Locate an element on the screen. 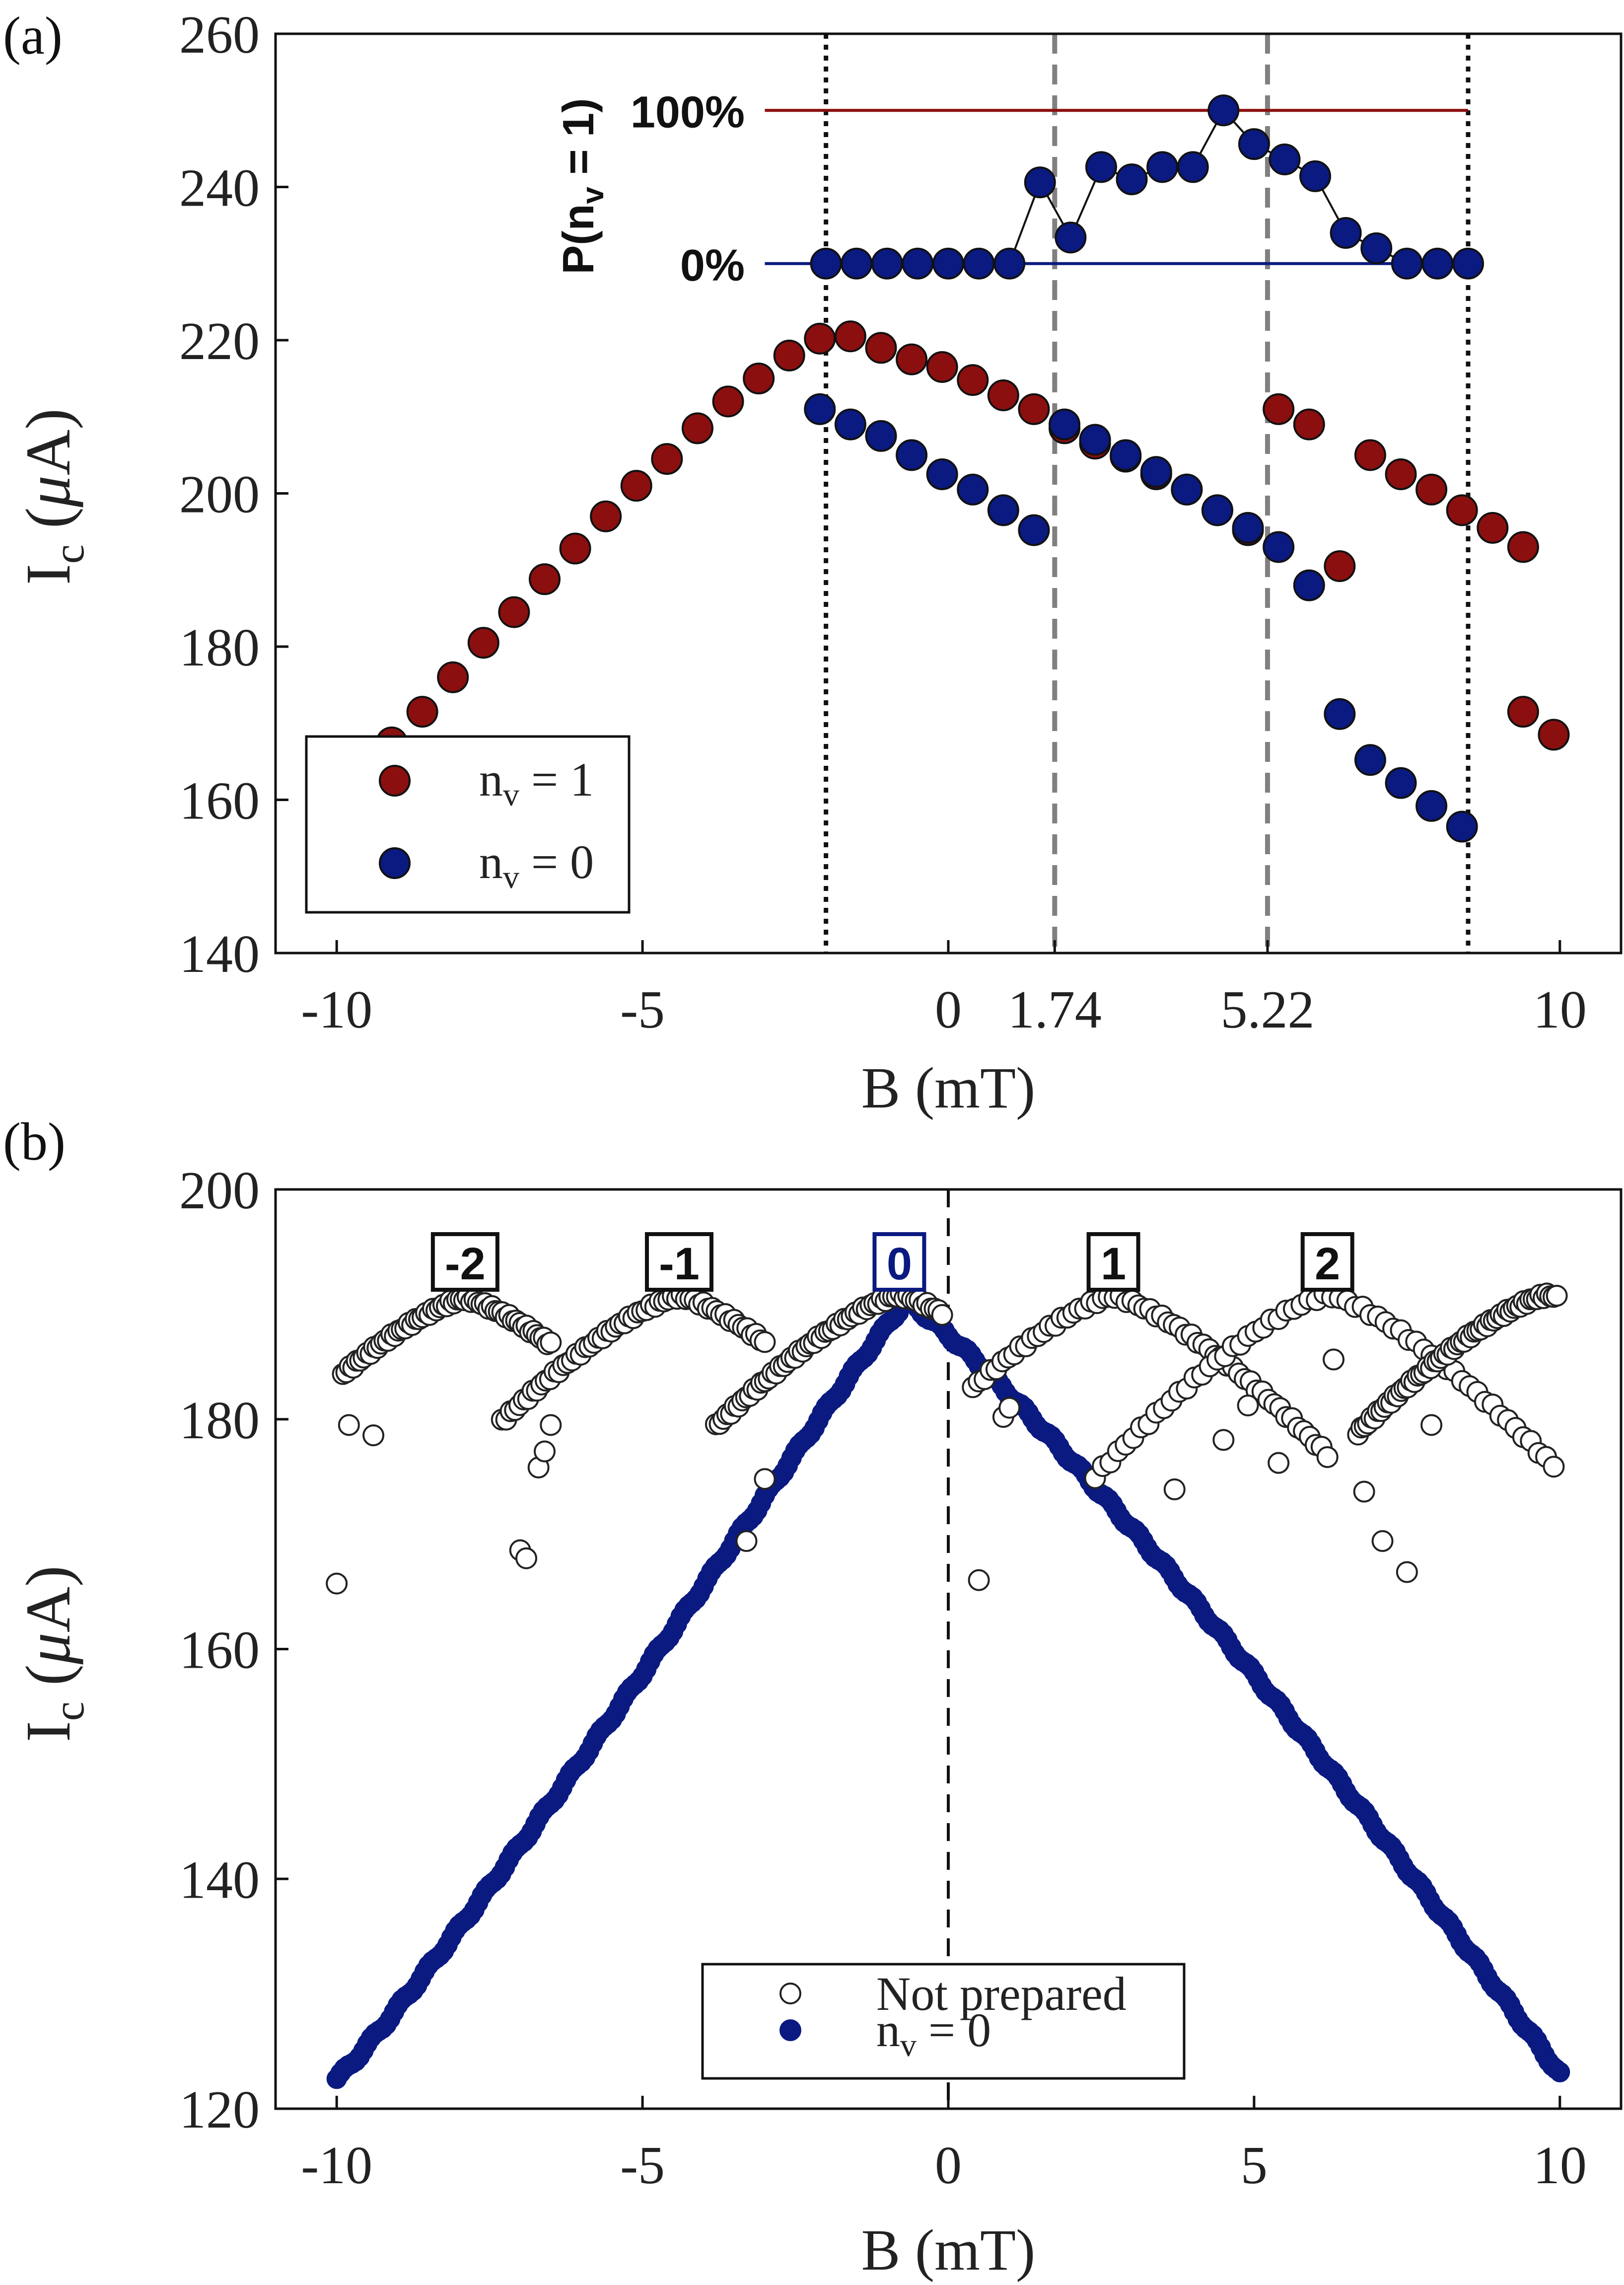 This screenshot has height=2285, width=1624. panel-a-x-ticks: -10 -5 0 1.74 5.22 10 is located at coordinates (944, 989).